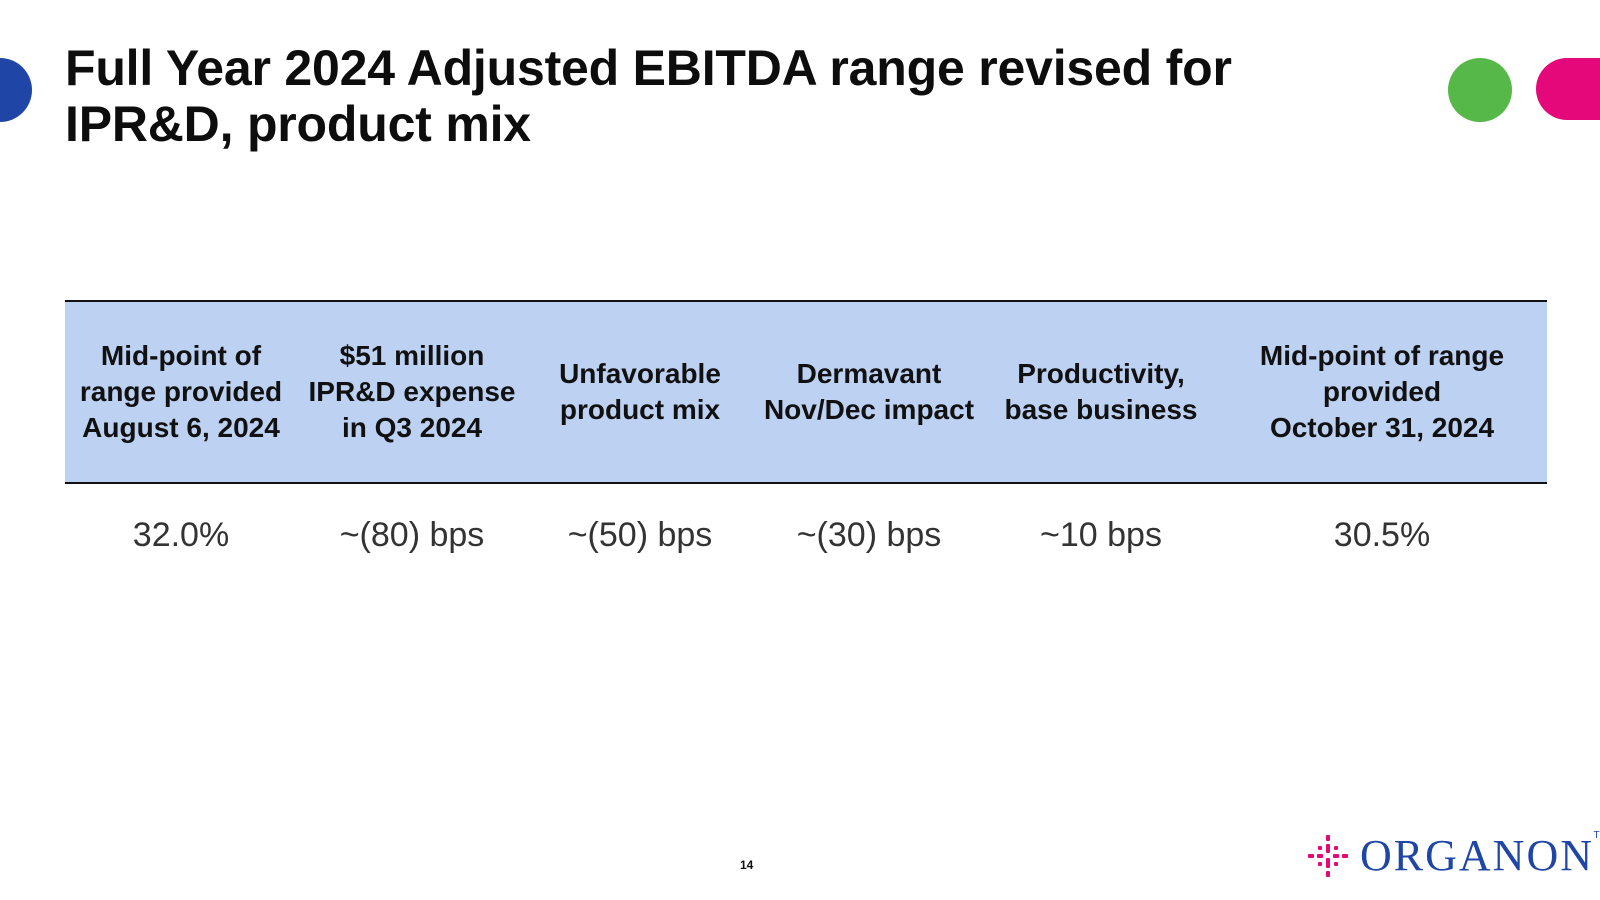 The width and height of the screenshot is (1600, 900). What do you see at coordinates (1328, 856) in the screenshot?
I see `organon-mark-icon` at bounding box center [1328, 856].